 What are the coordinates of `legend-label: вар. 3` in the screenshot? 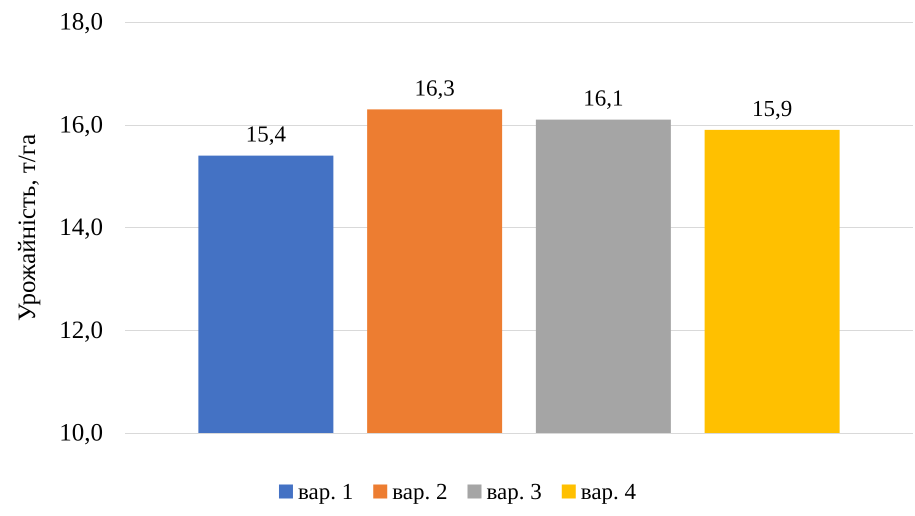 It's located at (514, 491).